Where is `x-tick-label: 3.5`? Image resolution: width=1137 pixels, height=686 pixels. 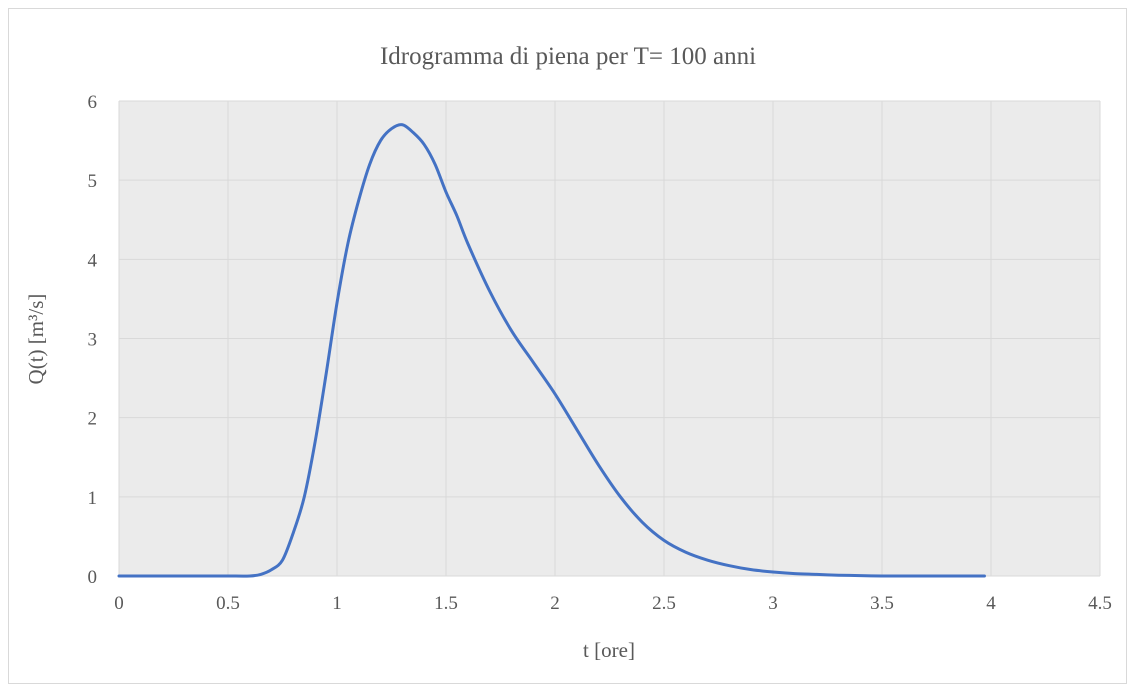 x-tick-label: 3.5 is located at coordinates (882, 603).